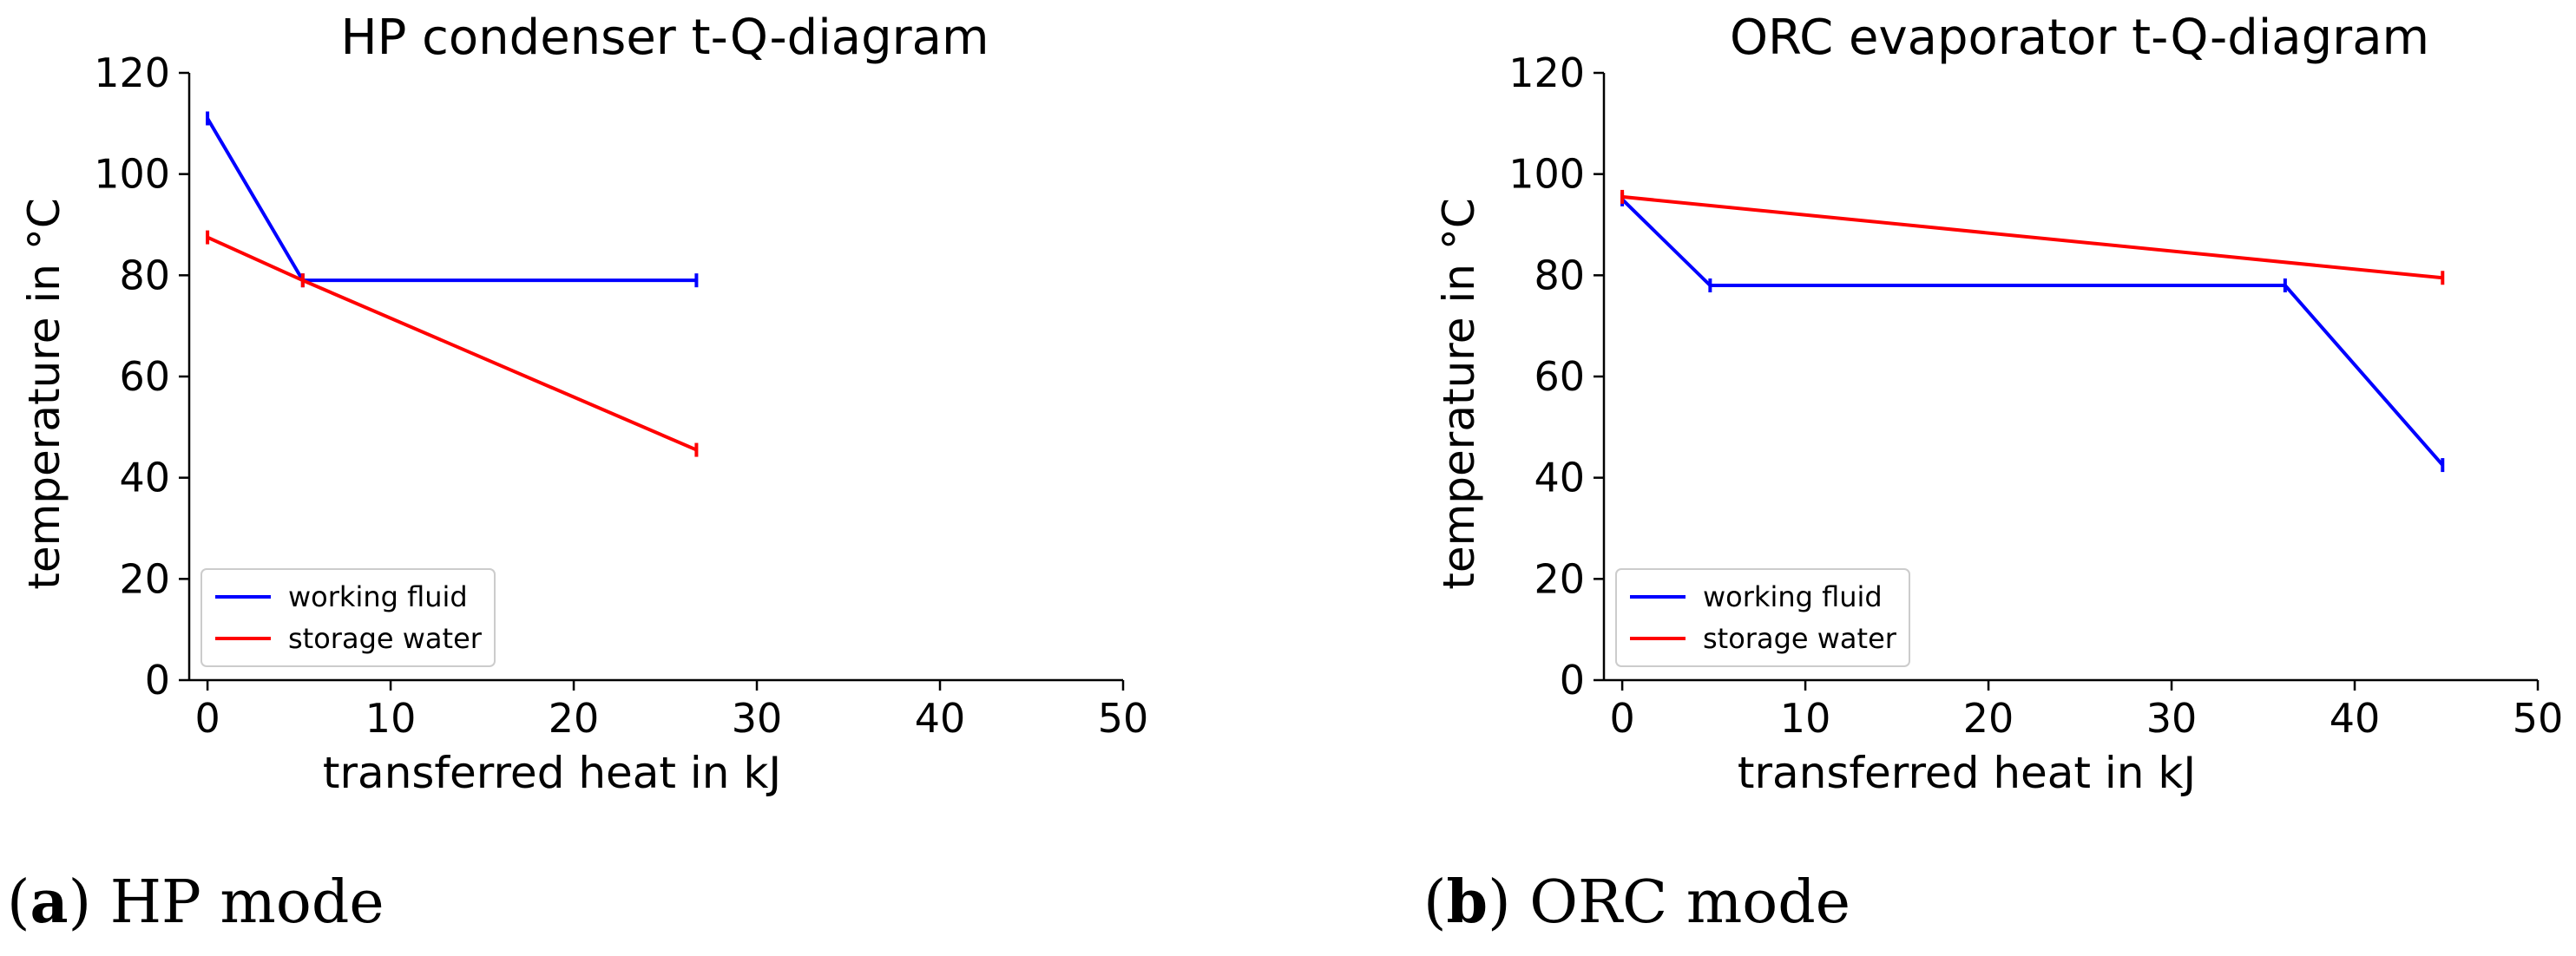 Image resolution: width=2576 pixels, height=956 pixels. Describe the element at coordinates (664, 38) in the screenshot. I see `chart-title: HP condenser t-Q-diagram` at that location.